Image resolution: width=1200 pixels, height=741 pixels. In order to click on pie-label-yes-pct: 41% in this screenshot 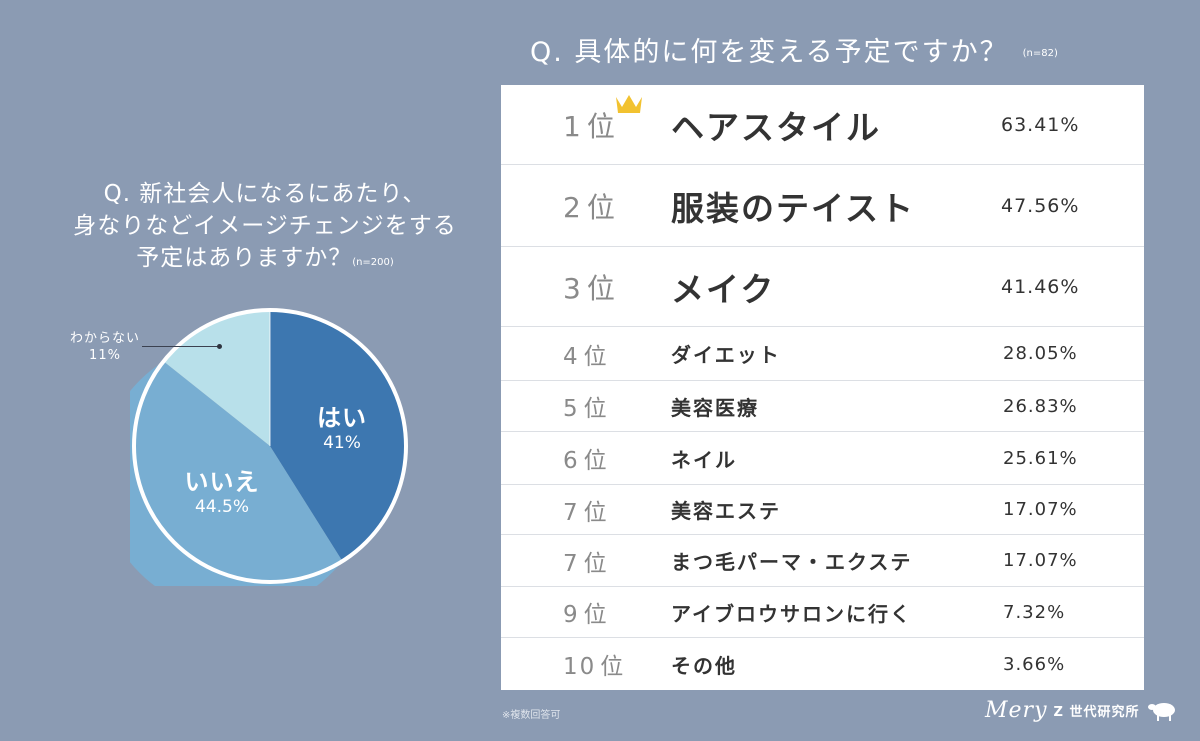, I will do `click(342, 443)`.